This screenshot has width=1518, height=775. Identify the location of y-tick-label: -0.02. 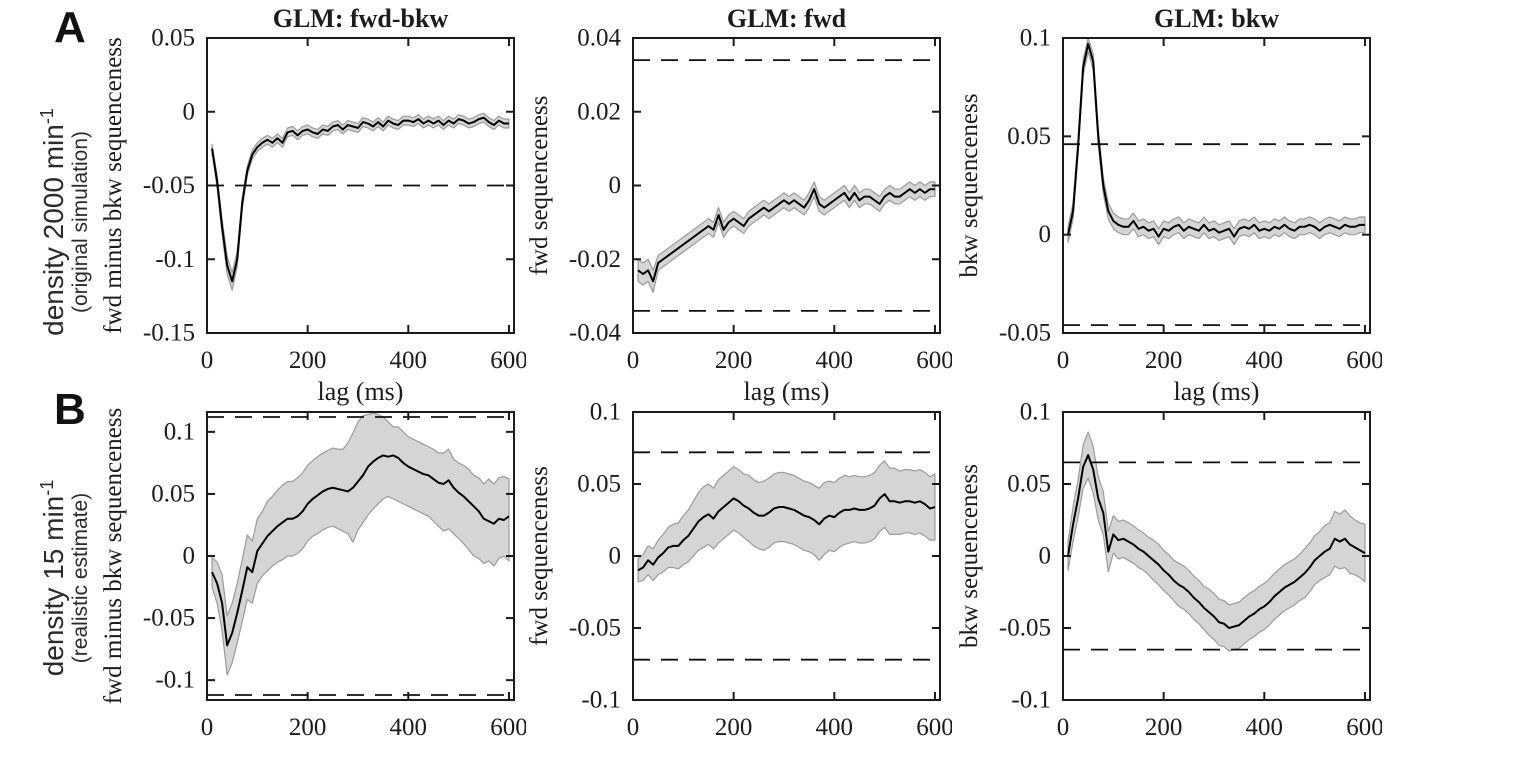
(595, 259).